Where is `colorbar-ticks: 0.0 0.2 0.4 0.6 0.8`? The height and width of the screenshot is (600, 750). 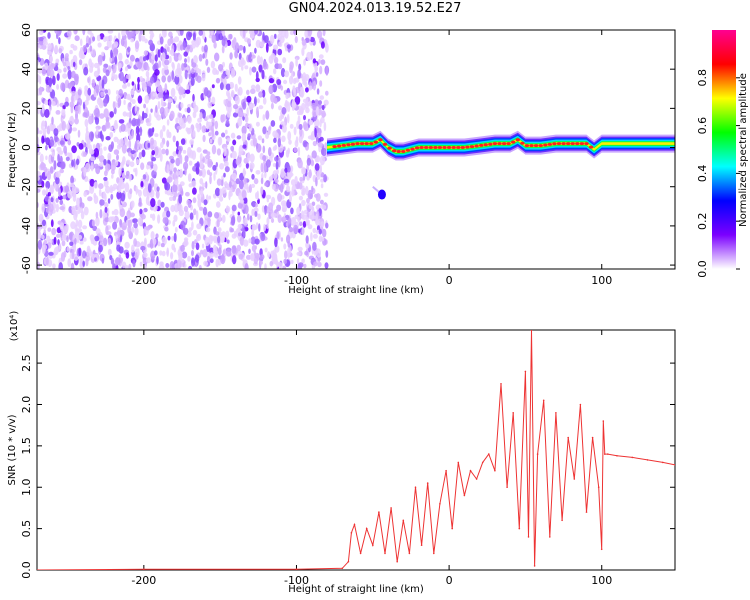 colorbar-ticks: 0.0 0.2 0.4 0.6 0.8 is located at coordinates (718, 173).